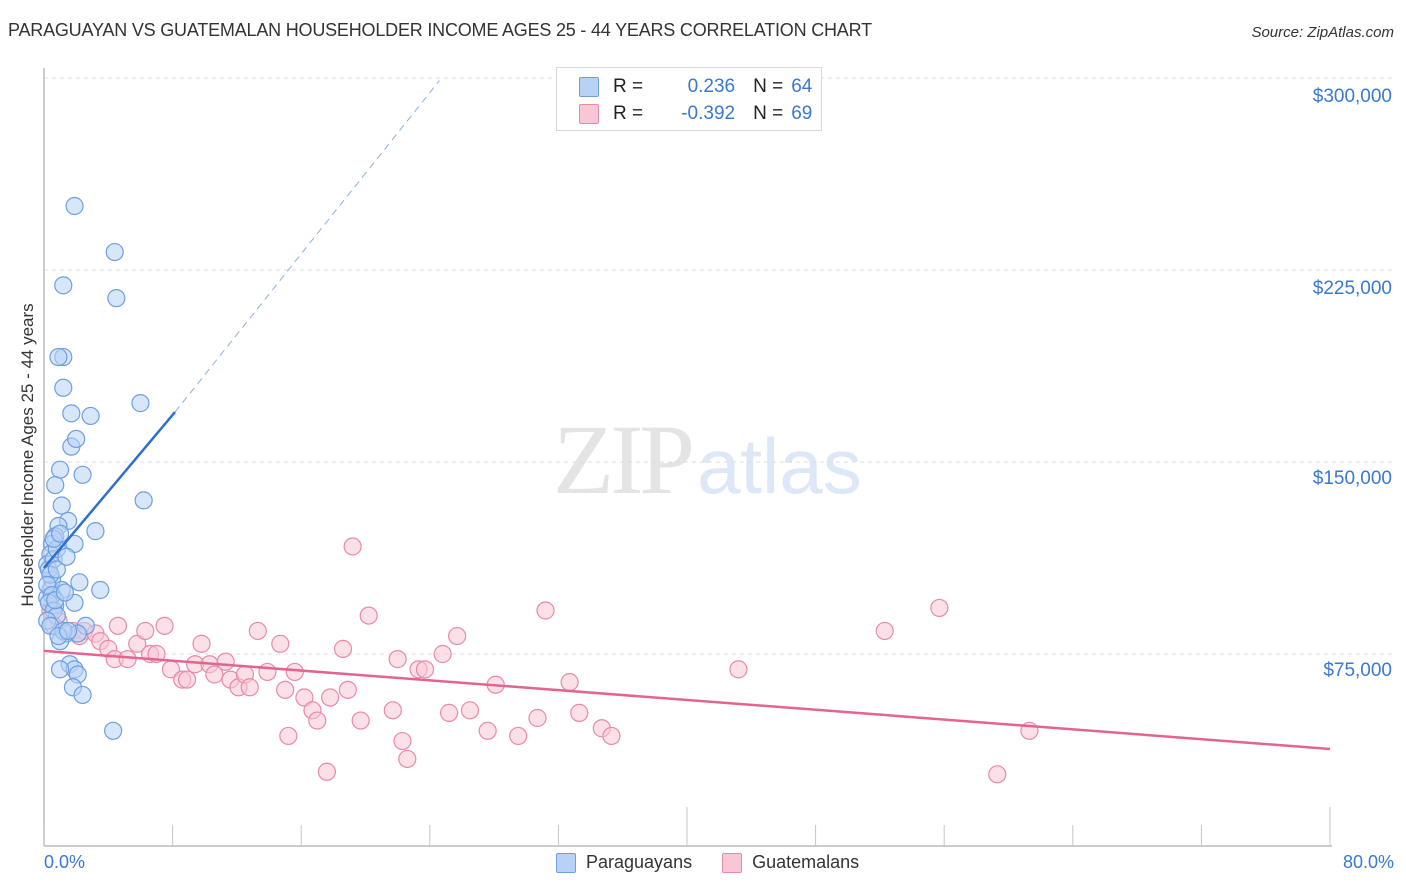 The height and width of the screenshot is (892, 1406). Describe the element at coordinates (65, 862) in the screenshot. I see `x-tick-min: 0.0%` at that location.